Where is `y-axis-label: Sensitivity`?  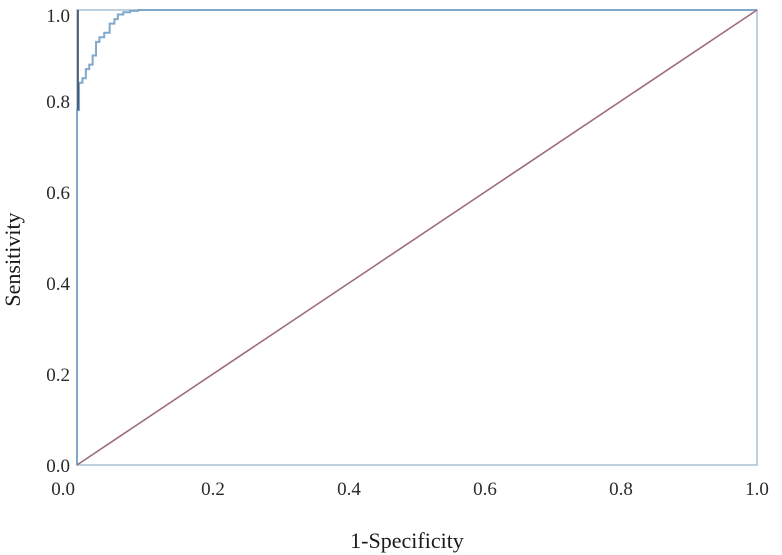
y-axis-label: Sensitivity is located at coordinates (12, 259).